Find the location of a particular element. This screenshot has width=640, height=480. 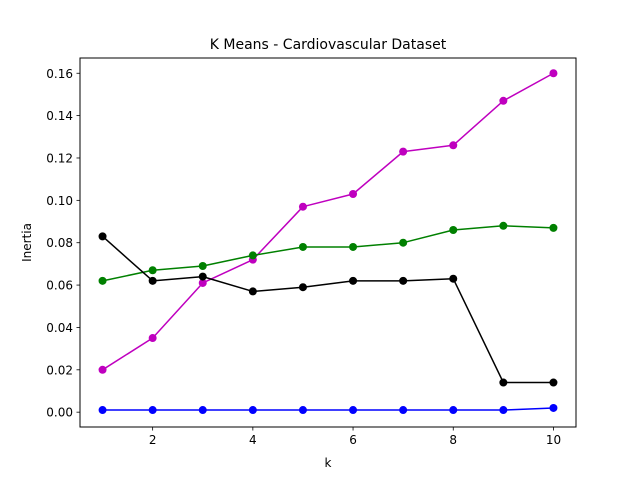

x-tick-label: 8 is located at coordinates (453, 440).